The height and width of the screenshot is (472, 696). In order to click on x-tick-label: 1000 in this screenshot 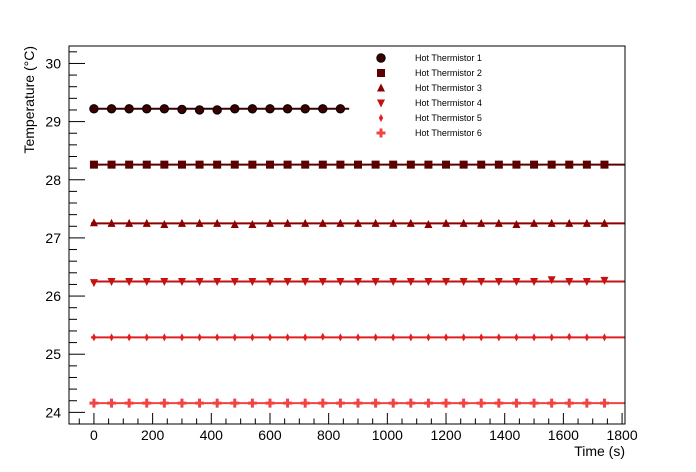, I will do `click(387, 435)`.